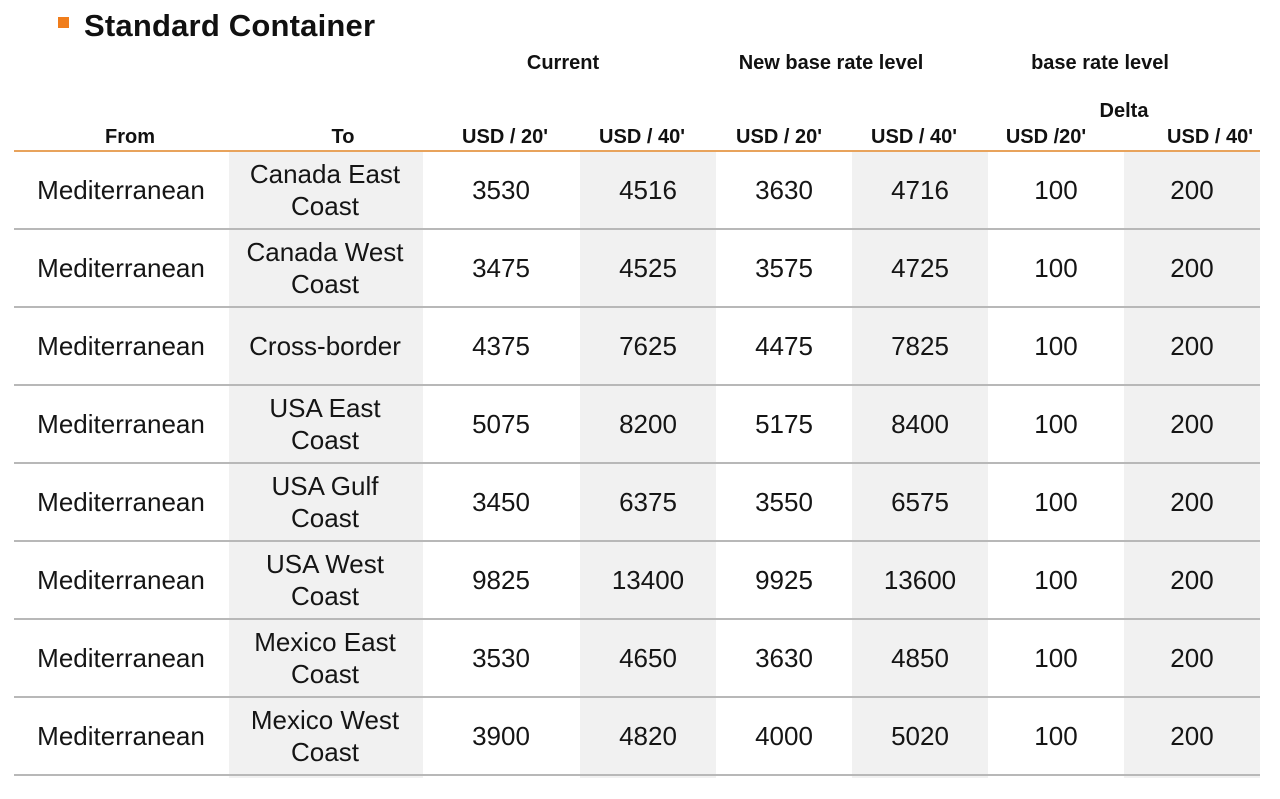 Image resolution: width=1280 pixels, height=799 pixels. Describe the element at coordinates (648, 190) in the screenshot. I see `cell-current-40: 4516` at that location.